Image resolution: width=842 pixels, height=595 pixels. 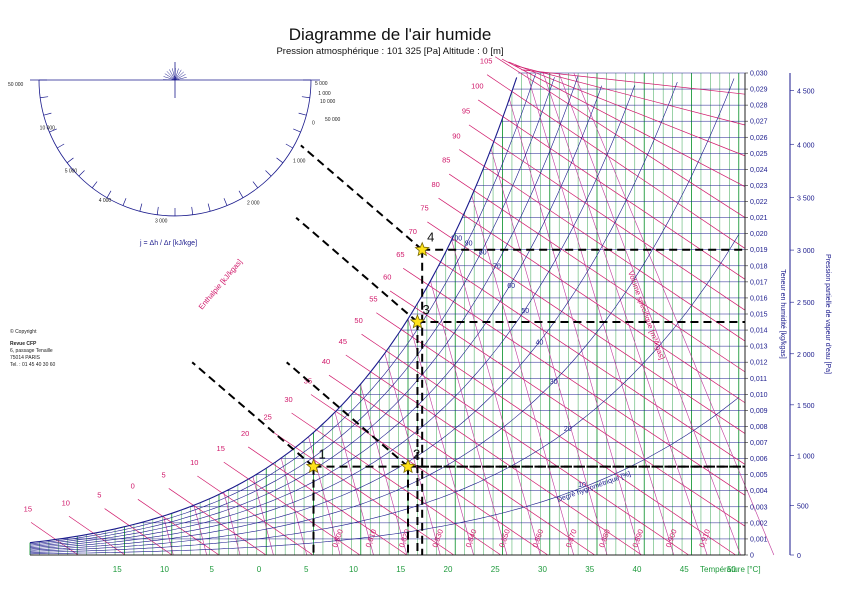 What do you see at coordinates (759, 90) in the screenshot?
I see `y-right-tick-label: 0,029` at bounding box center [759, 90].